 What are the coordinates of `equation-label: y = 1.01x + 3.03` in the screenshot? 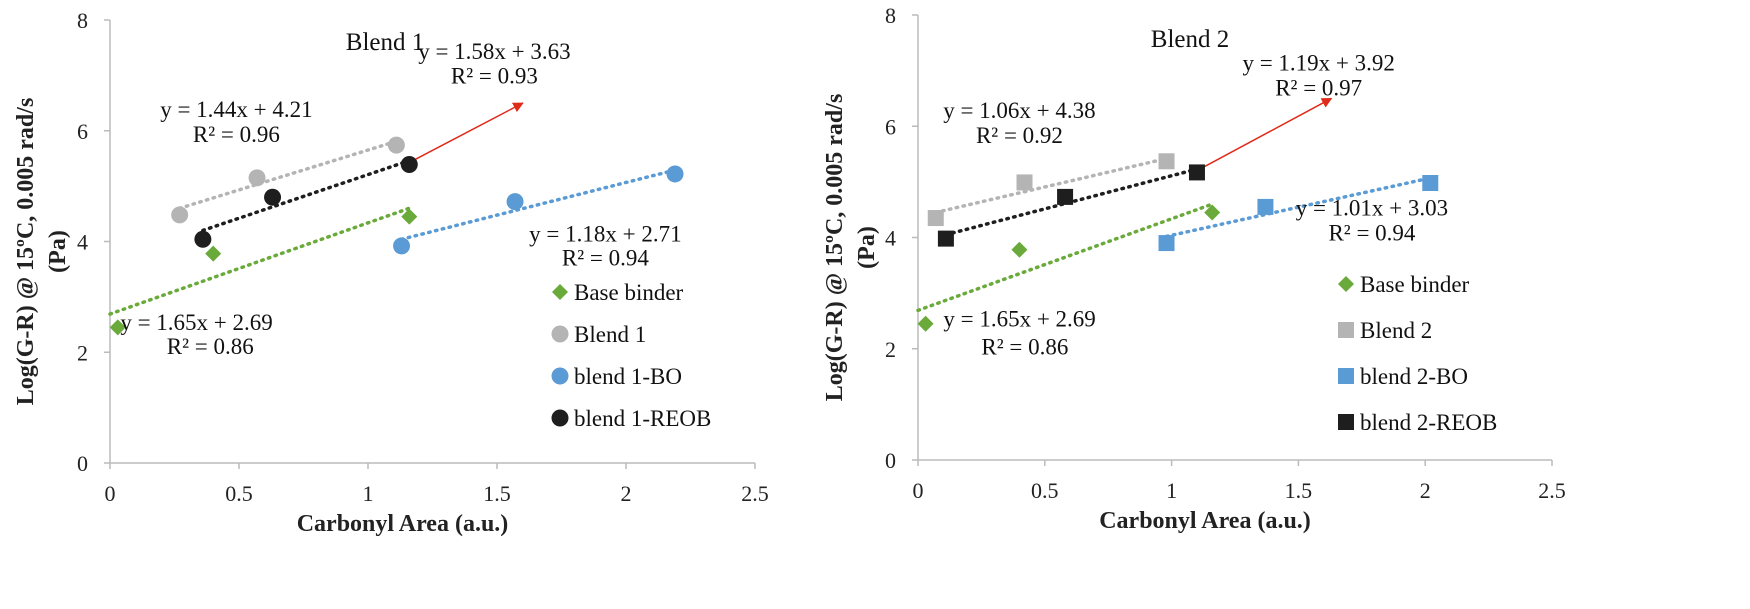 It's located at (1372, 207).